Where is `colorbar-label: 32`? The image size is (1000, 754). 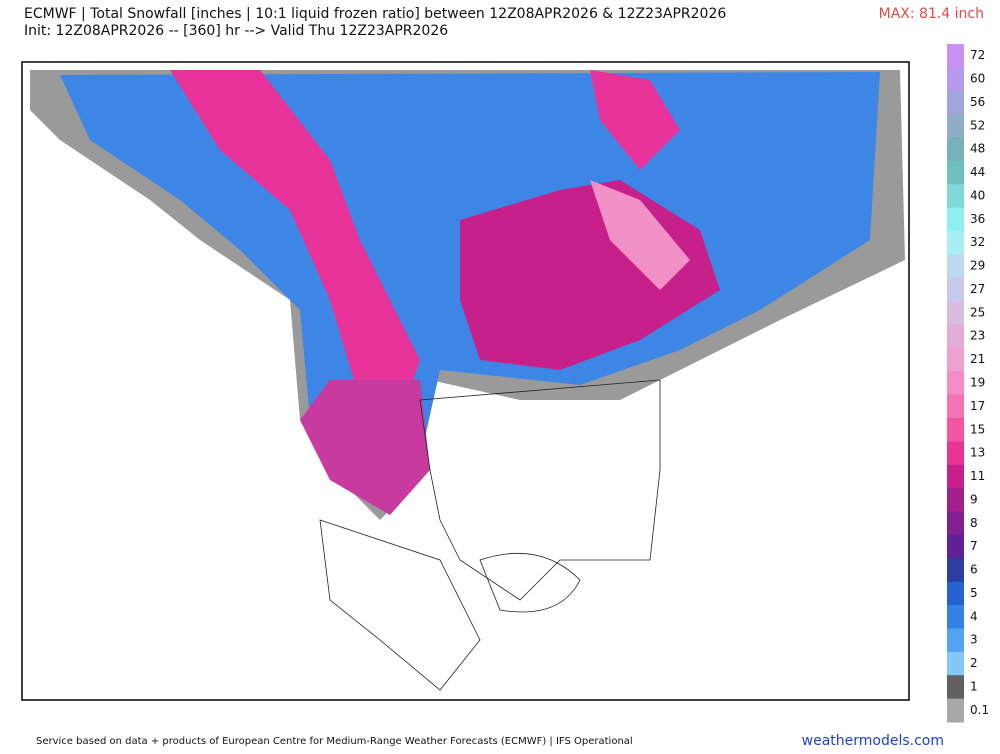 colorbar-label: 32 is located at coordinates (977, 242).